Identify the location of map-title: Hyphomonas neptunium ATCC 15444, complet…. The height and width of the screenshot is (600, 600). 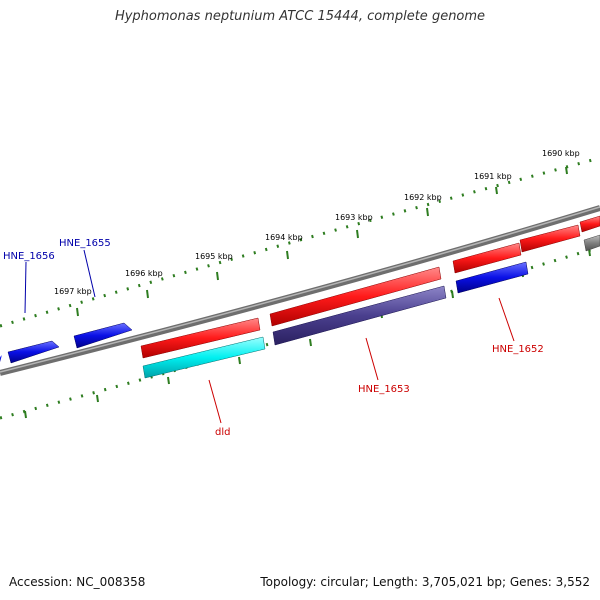
(300, 16).